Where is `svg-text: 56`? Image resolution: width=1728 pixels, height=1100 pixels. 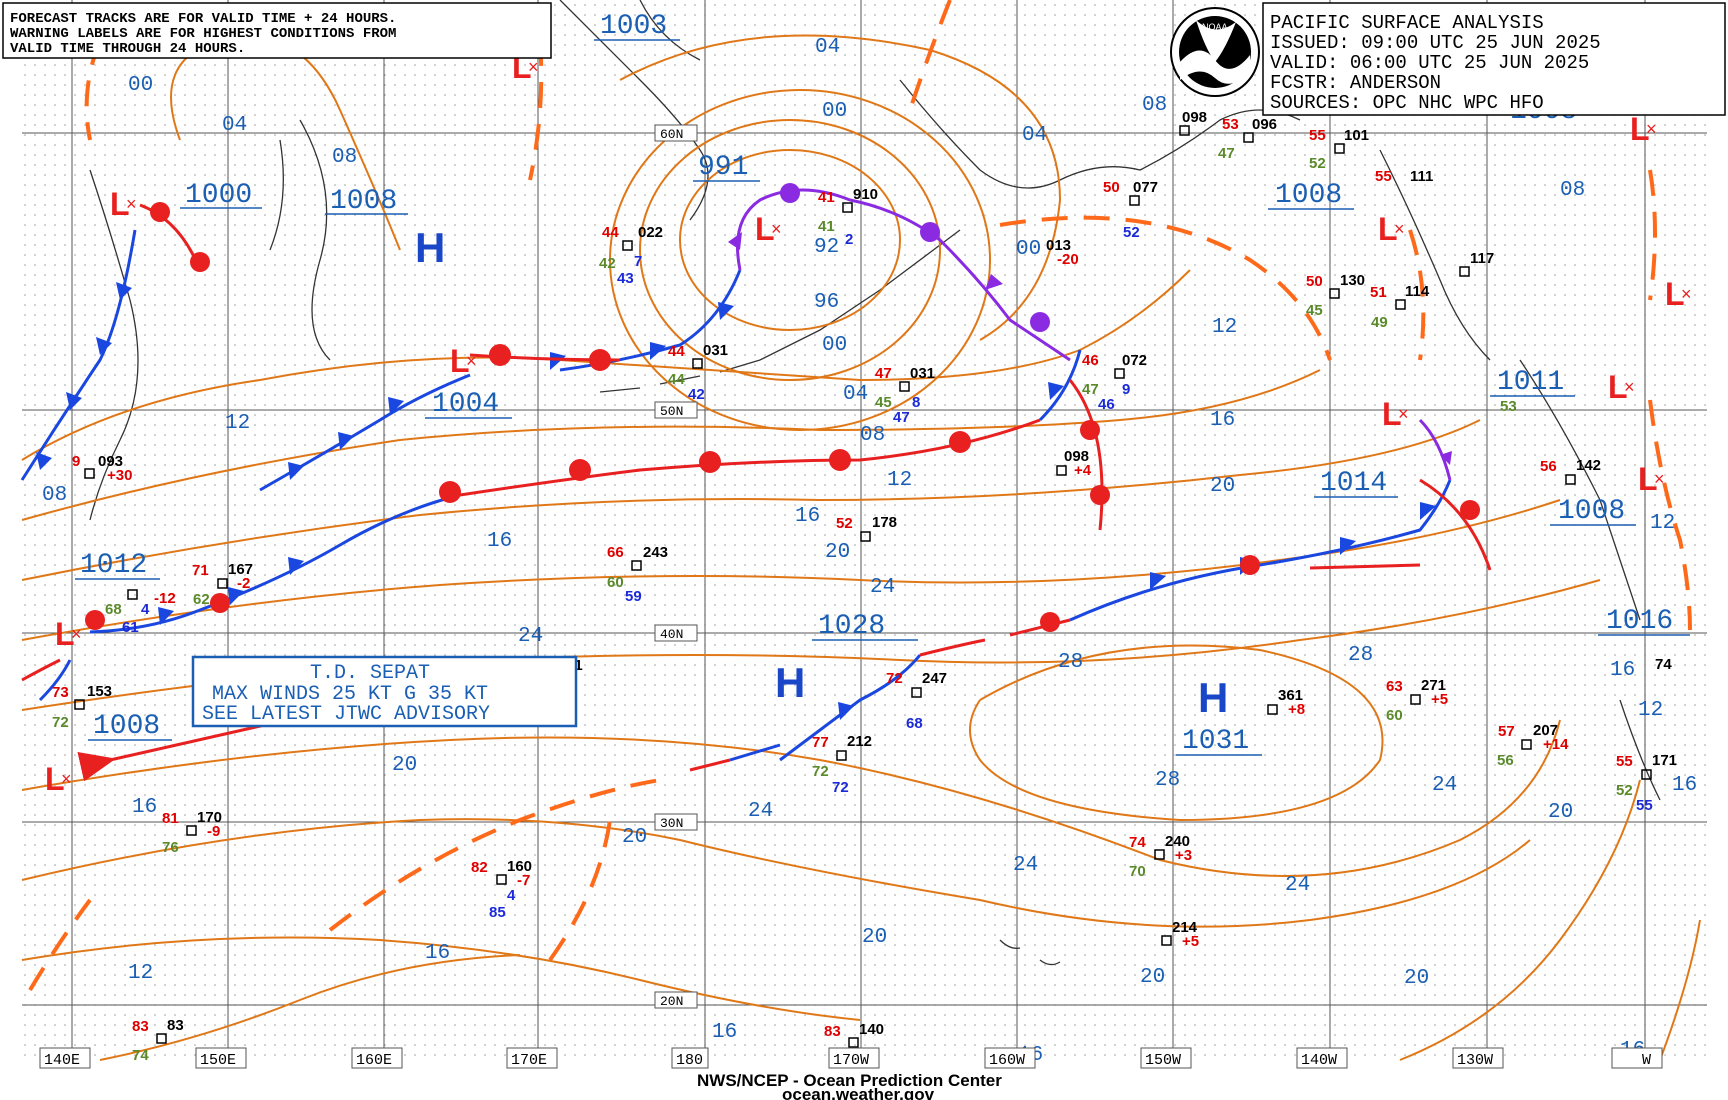 svg-text: 56 is located at coordinates (1505, 760).